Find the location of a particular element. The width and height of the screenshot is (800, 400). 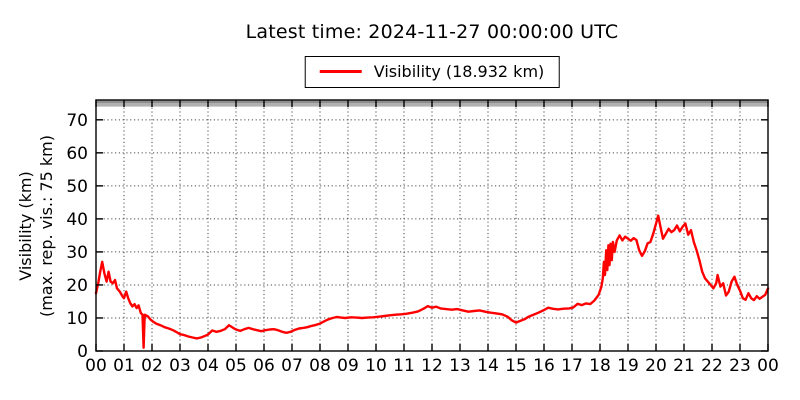

x-tick-label: 11 is located at coordinates (404, 366).